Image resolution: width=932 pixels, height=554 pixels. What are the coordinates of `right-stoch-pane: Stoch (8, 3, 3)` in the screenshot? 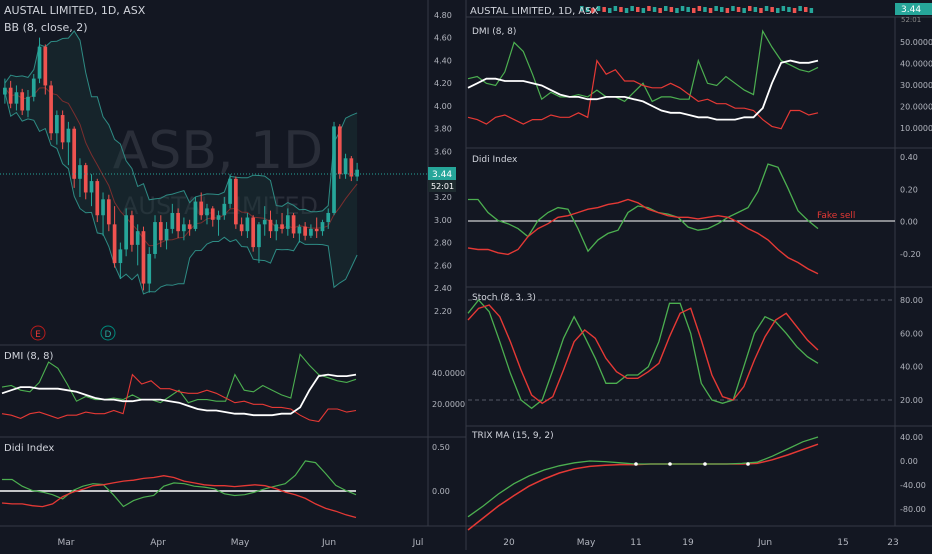 It's located at (681, 351).